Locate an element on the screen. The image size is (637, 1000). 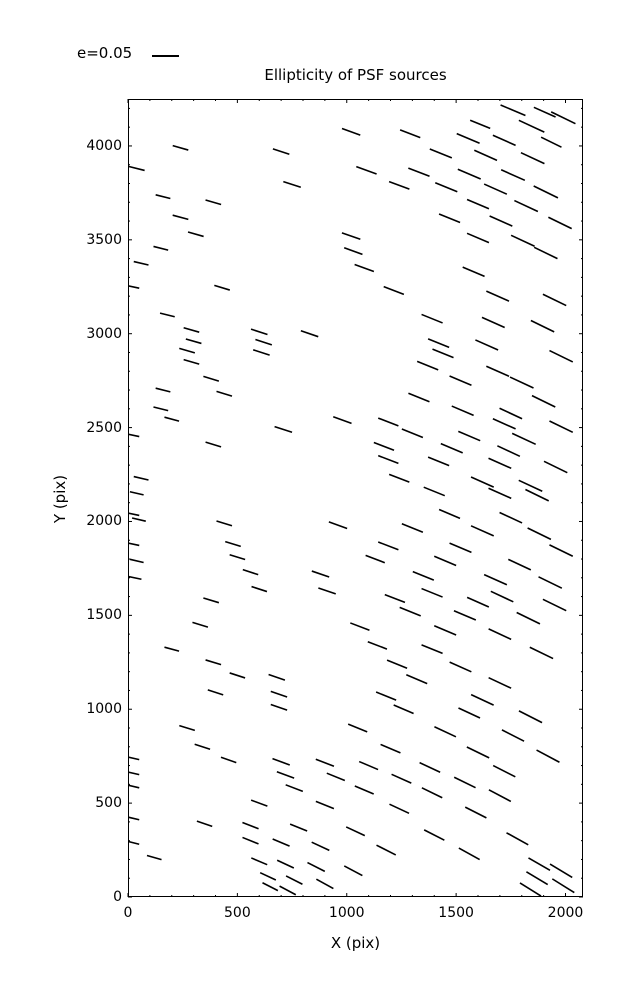
x-axis-label: X (pix) is located at coordinates (355, 943).